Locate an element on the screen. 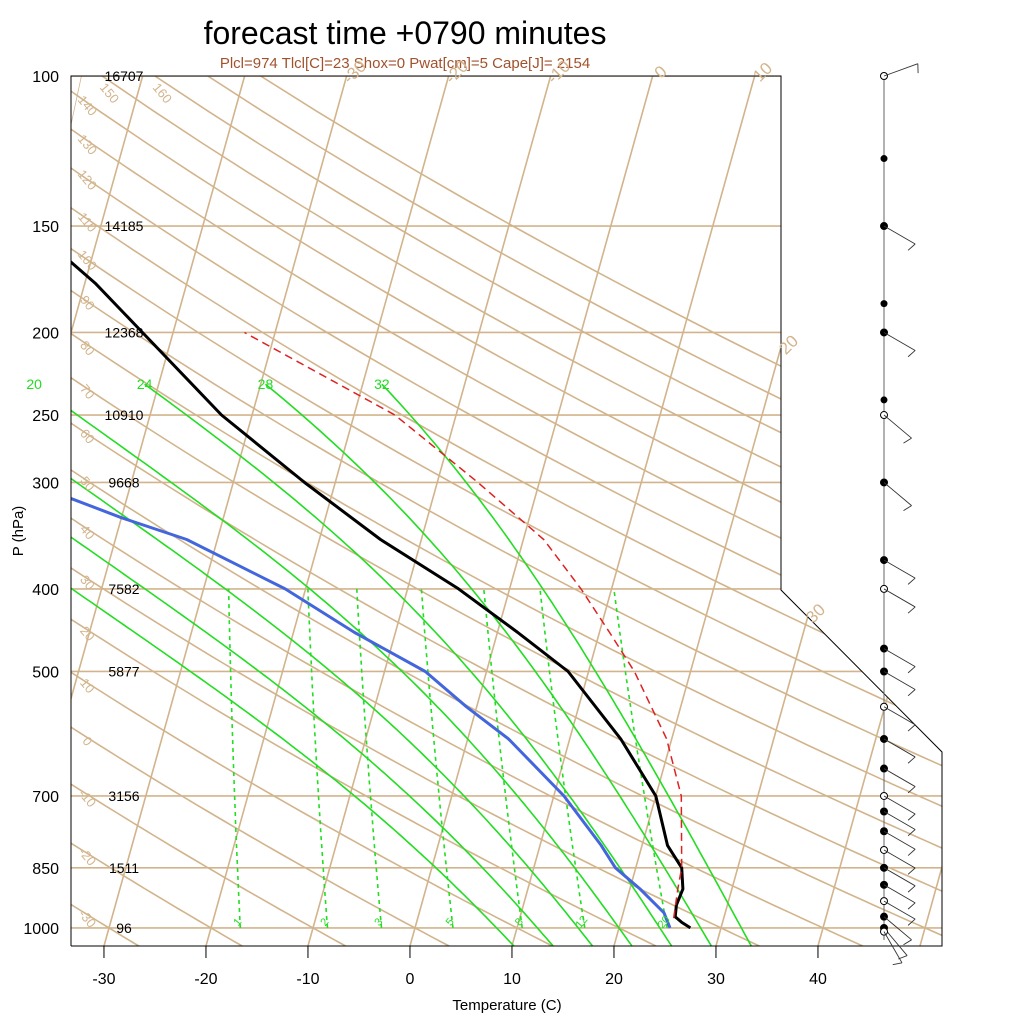 This screenshot has width=1024, height=1024. mixing-ratio-label-2: 2 is located at coordinates (324, 922).